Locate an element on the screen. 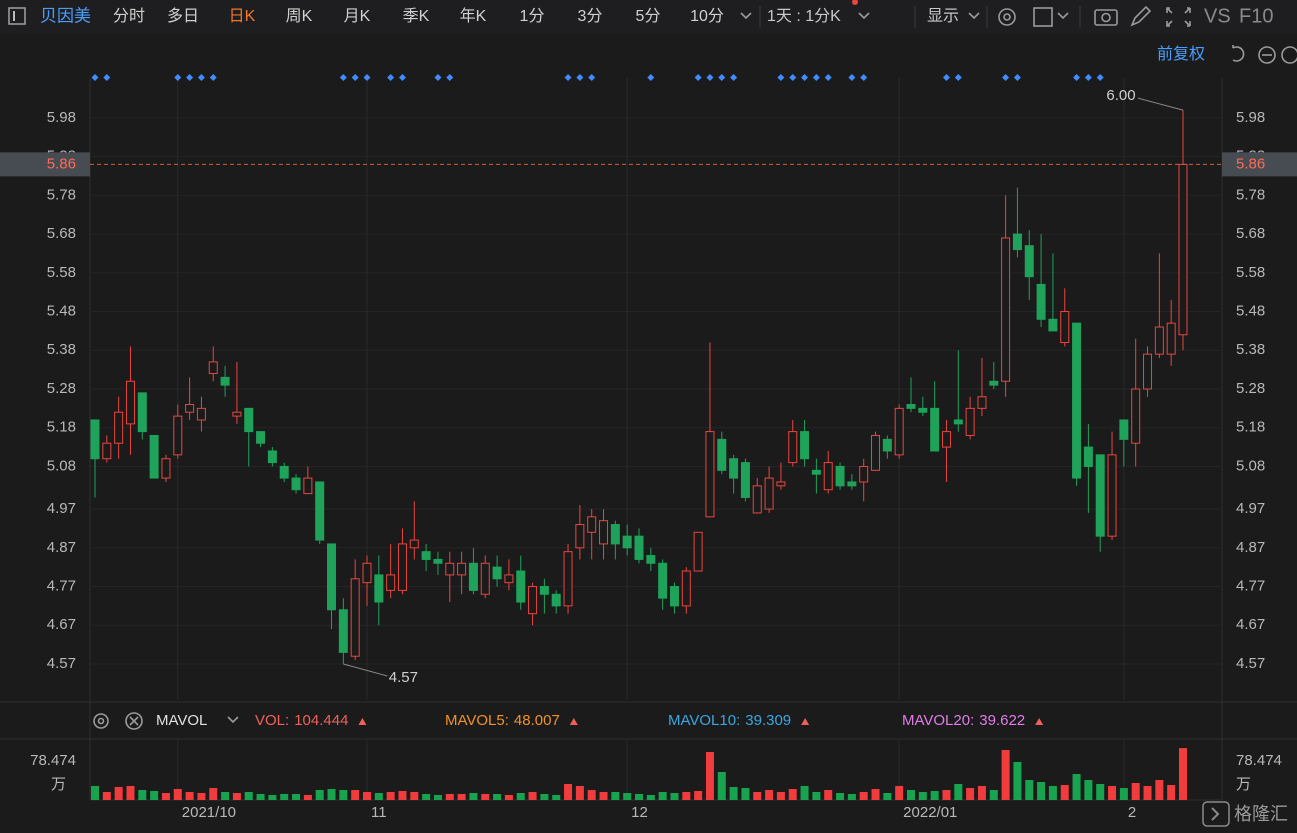  screenshot-button is located at coordinates (1106, 17).